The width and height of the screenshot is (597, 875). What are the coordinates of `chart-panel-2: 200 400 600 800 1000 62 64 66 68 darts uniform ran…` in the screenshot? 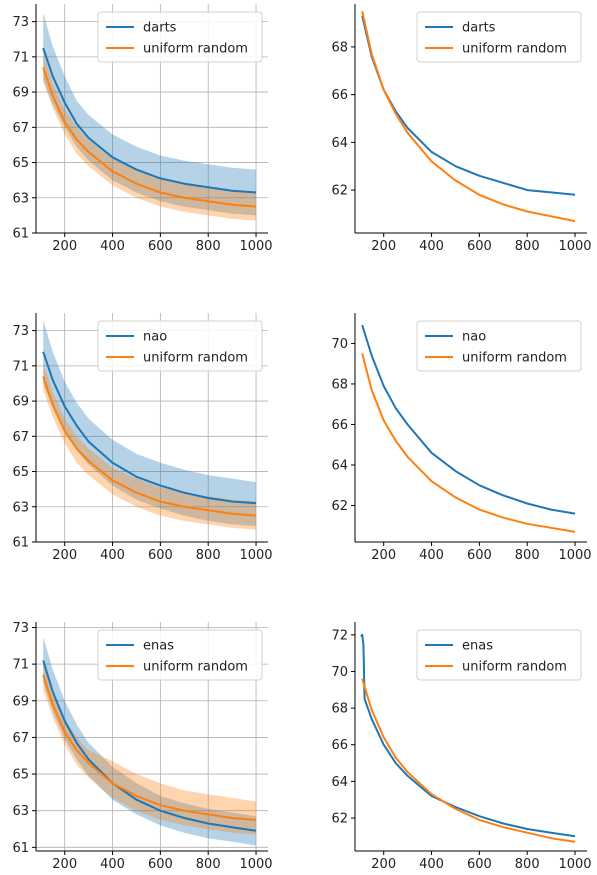 It's located at (461, 129).